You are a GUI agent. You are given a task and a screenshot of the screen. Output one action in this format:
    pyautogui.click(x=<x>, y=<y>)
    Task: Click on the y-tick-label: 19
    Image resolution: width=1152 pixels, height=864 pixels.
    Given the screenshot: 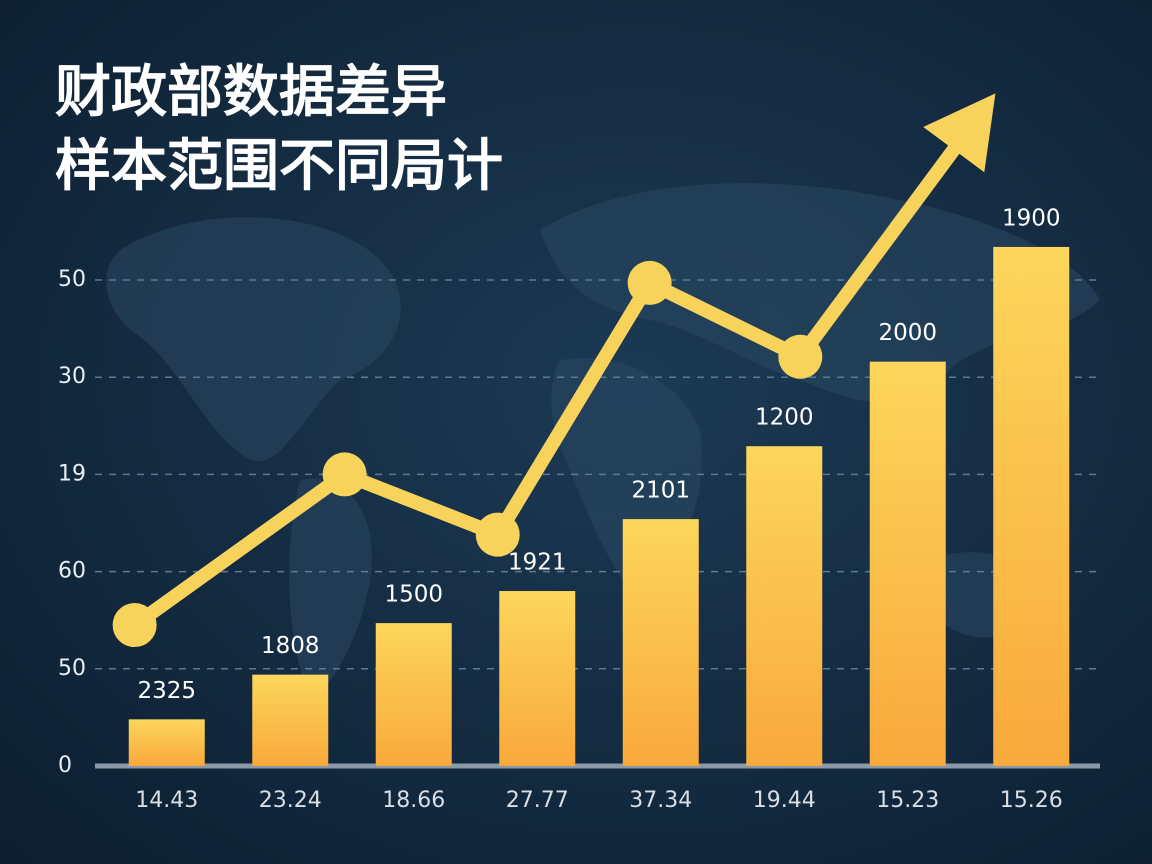 What is the action you would take?
    pyautogui.click(x=72, y=473)
    